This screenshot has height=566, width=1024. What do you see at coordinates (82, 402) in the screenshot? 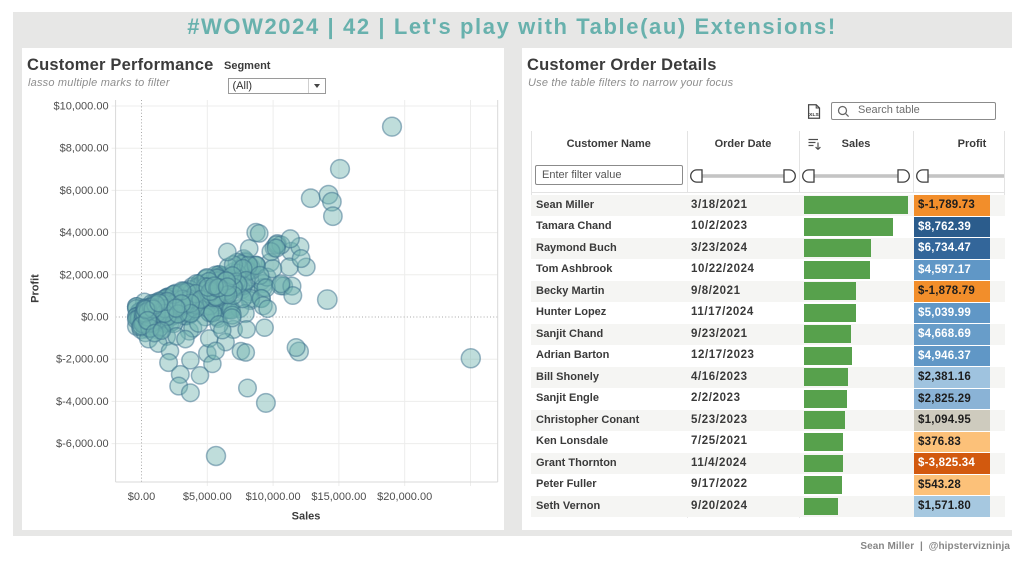
I see `svg-text: $-4,000.00` at bounding box center [82, 402].